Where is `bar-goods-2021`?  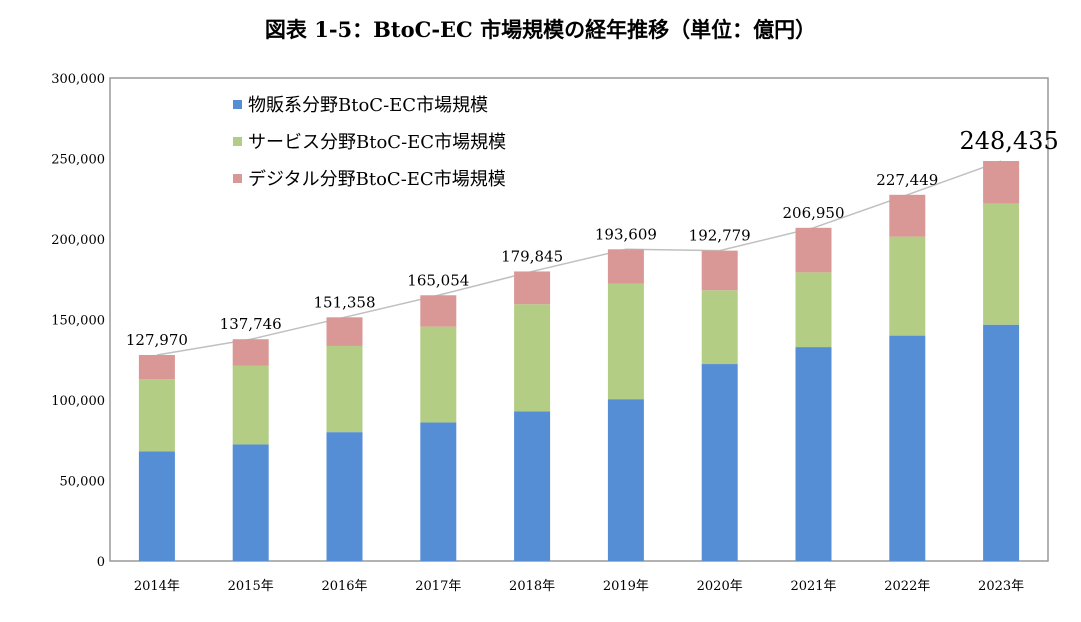 bar-goods-2021 is located at coordinates (813, 454).